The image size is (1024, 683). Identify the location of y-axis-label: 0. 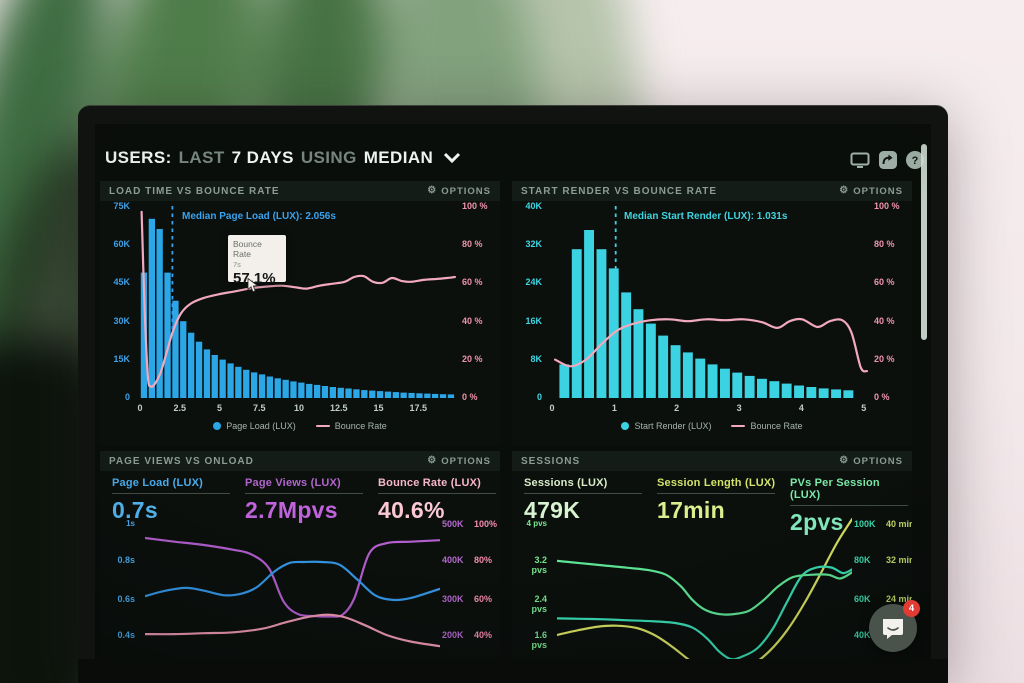
(127, 397).